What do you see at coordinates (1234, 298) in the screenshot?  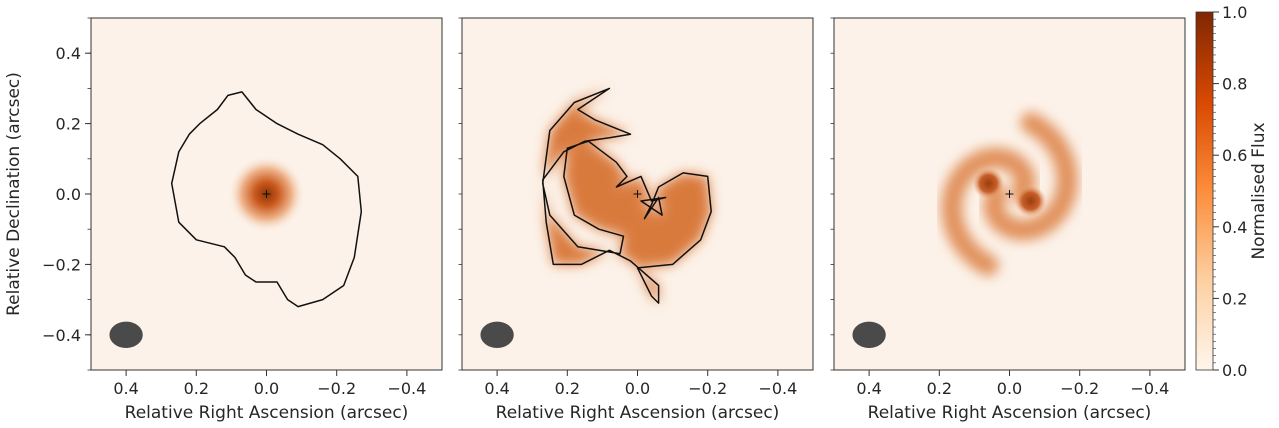 I see `colorbar-tick-label: 0.2` at bounding box center [1234, 298].